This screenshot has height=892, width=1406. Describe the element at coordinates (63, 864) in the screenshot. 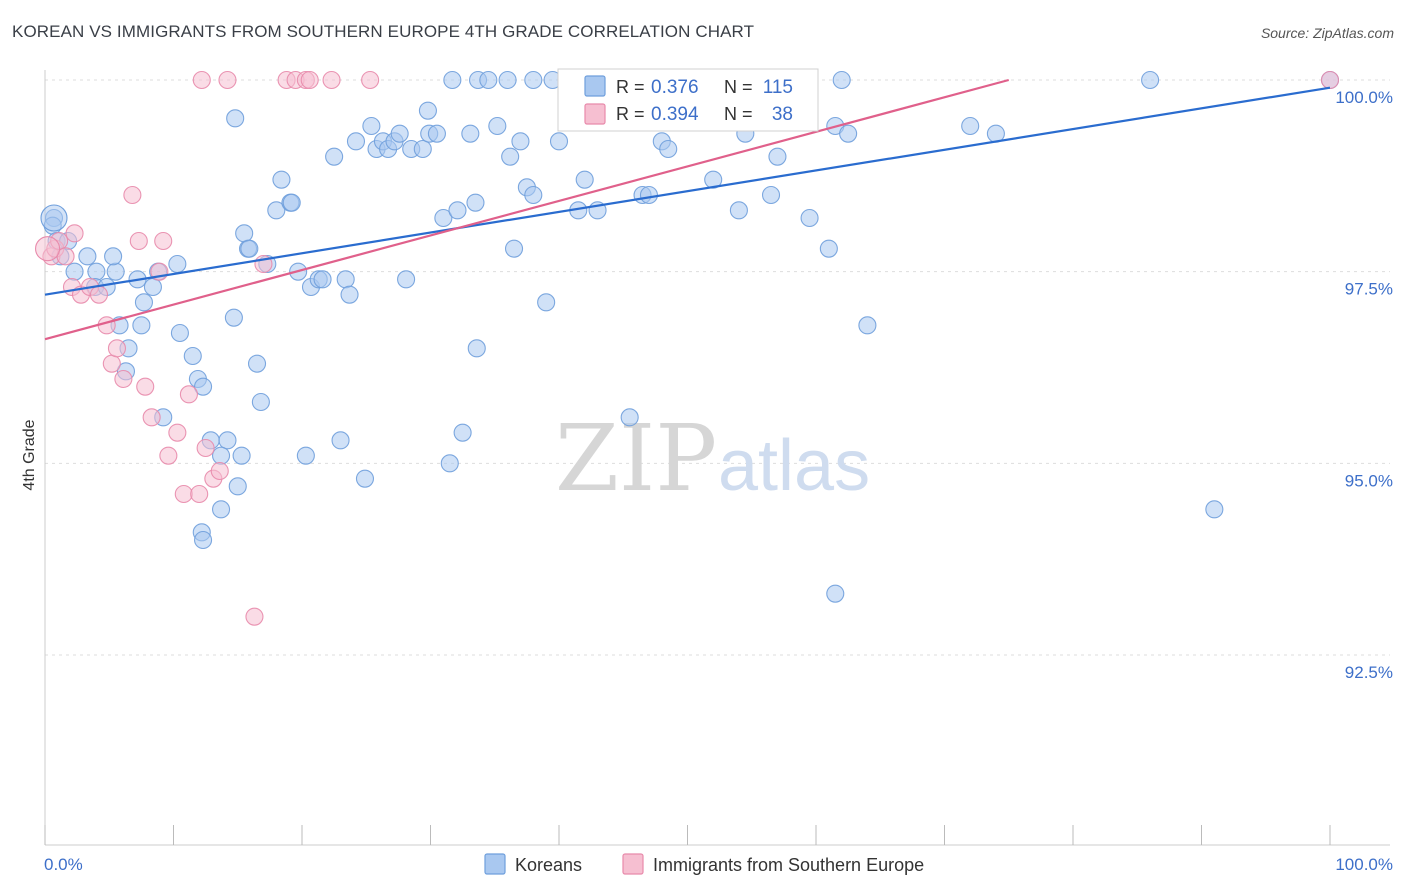

I see `x-tick-label-min: 0.0%` at that location.